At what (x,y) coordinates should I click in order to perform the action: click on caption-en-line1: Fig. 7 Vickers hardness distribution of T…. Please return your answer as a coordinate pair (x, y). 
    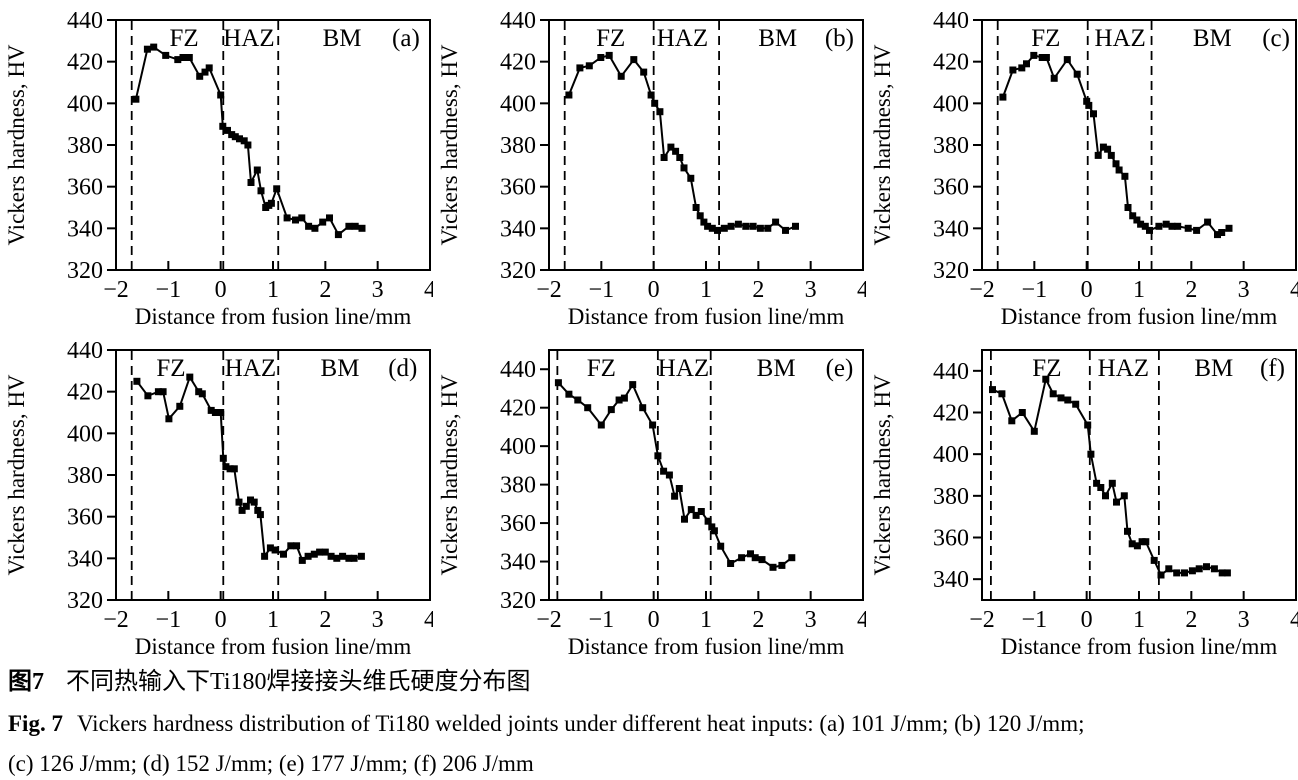
    Looking at the image, I should click on (648, 724).